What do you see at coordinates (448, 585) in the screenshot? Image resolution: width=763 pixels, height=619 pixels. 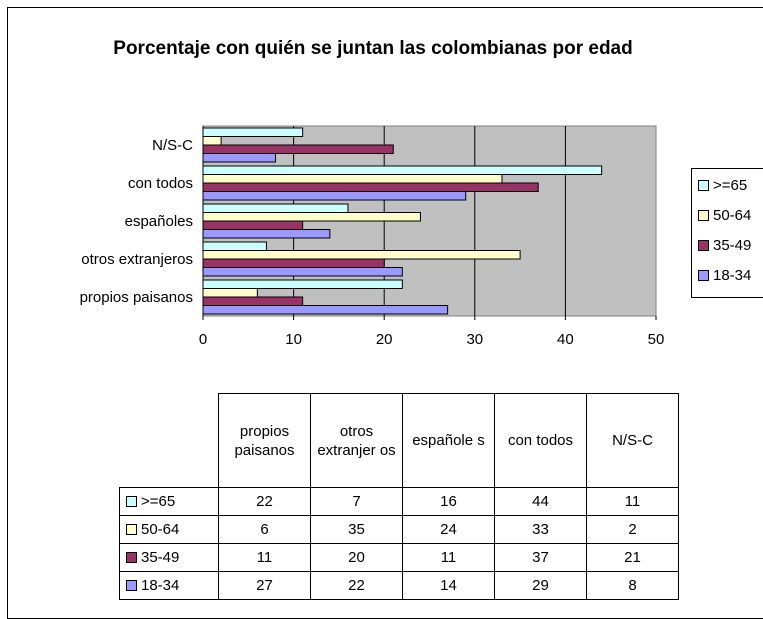 I see `table-cell: 14` at bounding box center [448, 585].